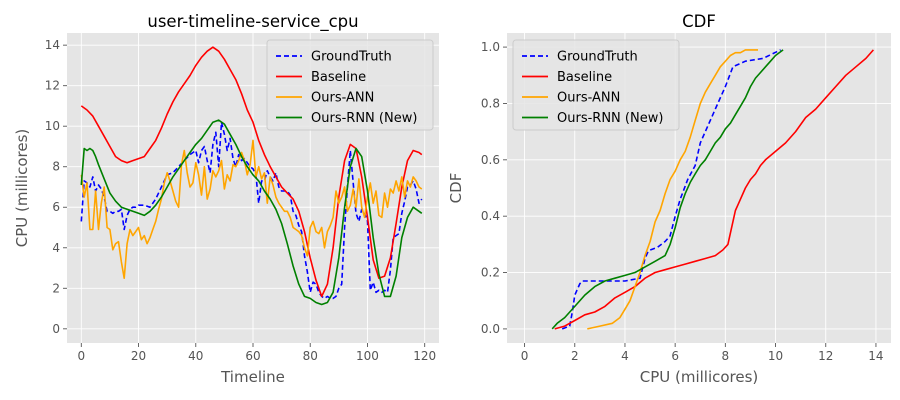 This screenshot has height=400, width=900. What do you see at coordinates (875, 356) in the screenshot?
I see `x-tick-label: 14` at bounding box center [875, 356].